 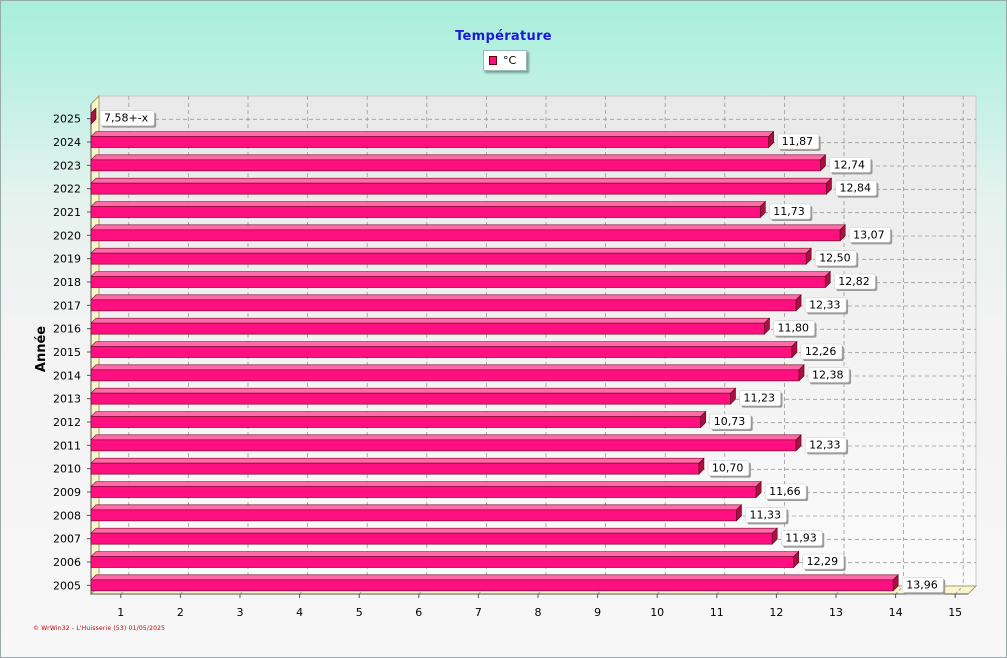 What do you see at coordinates (597, 612) in the screenshot?
I see `x-tick-label: 9` at bounding box center [597, 612].